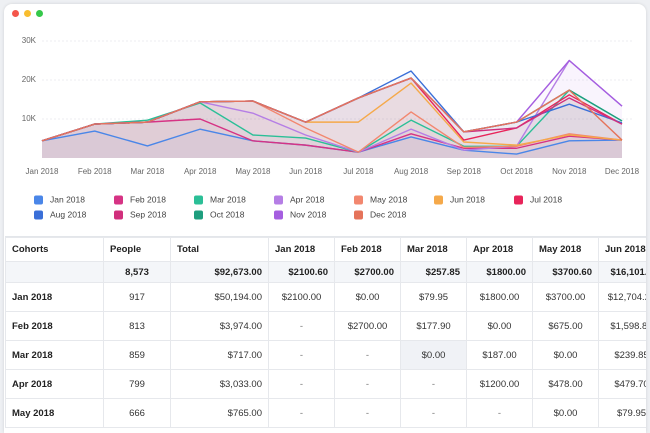  Describe the element at coordinates (433, 326) in the screenshot. I see `cell: $177.90` at that location.